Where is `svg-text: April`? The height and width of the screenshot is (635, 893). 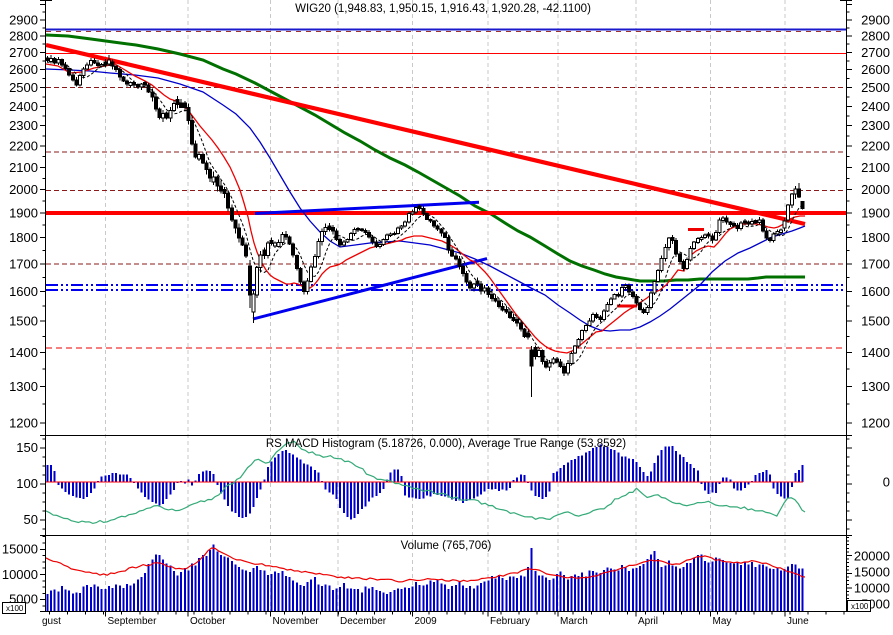
svg-text: April is located at coordinates (648, 621).